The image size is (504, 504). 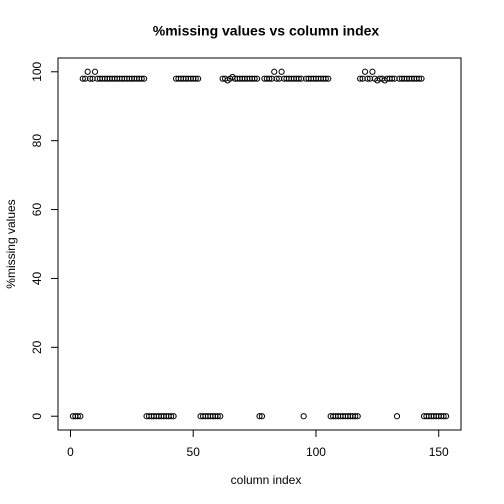 What do you see at coordinates (37, 278) in the screenshot?
I see `y-tick-label: 40` at bounding box center [37, 278].